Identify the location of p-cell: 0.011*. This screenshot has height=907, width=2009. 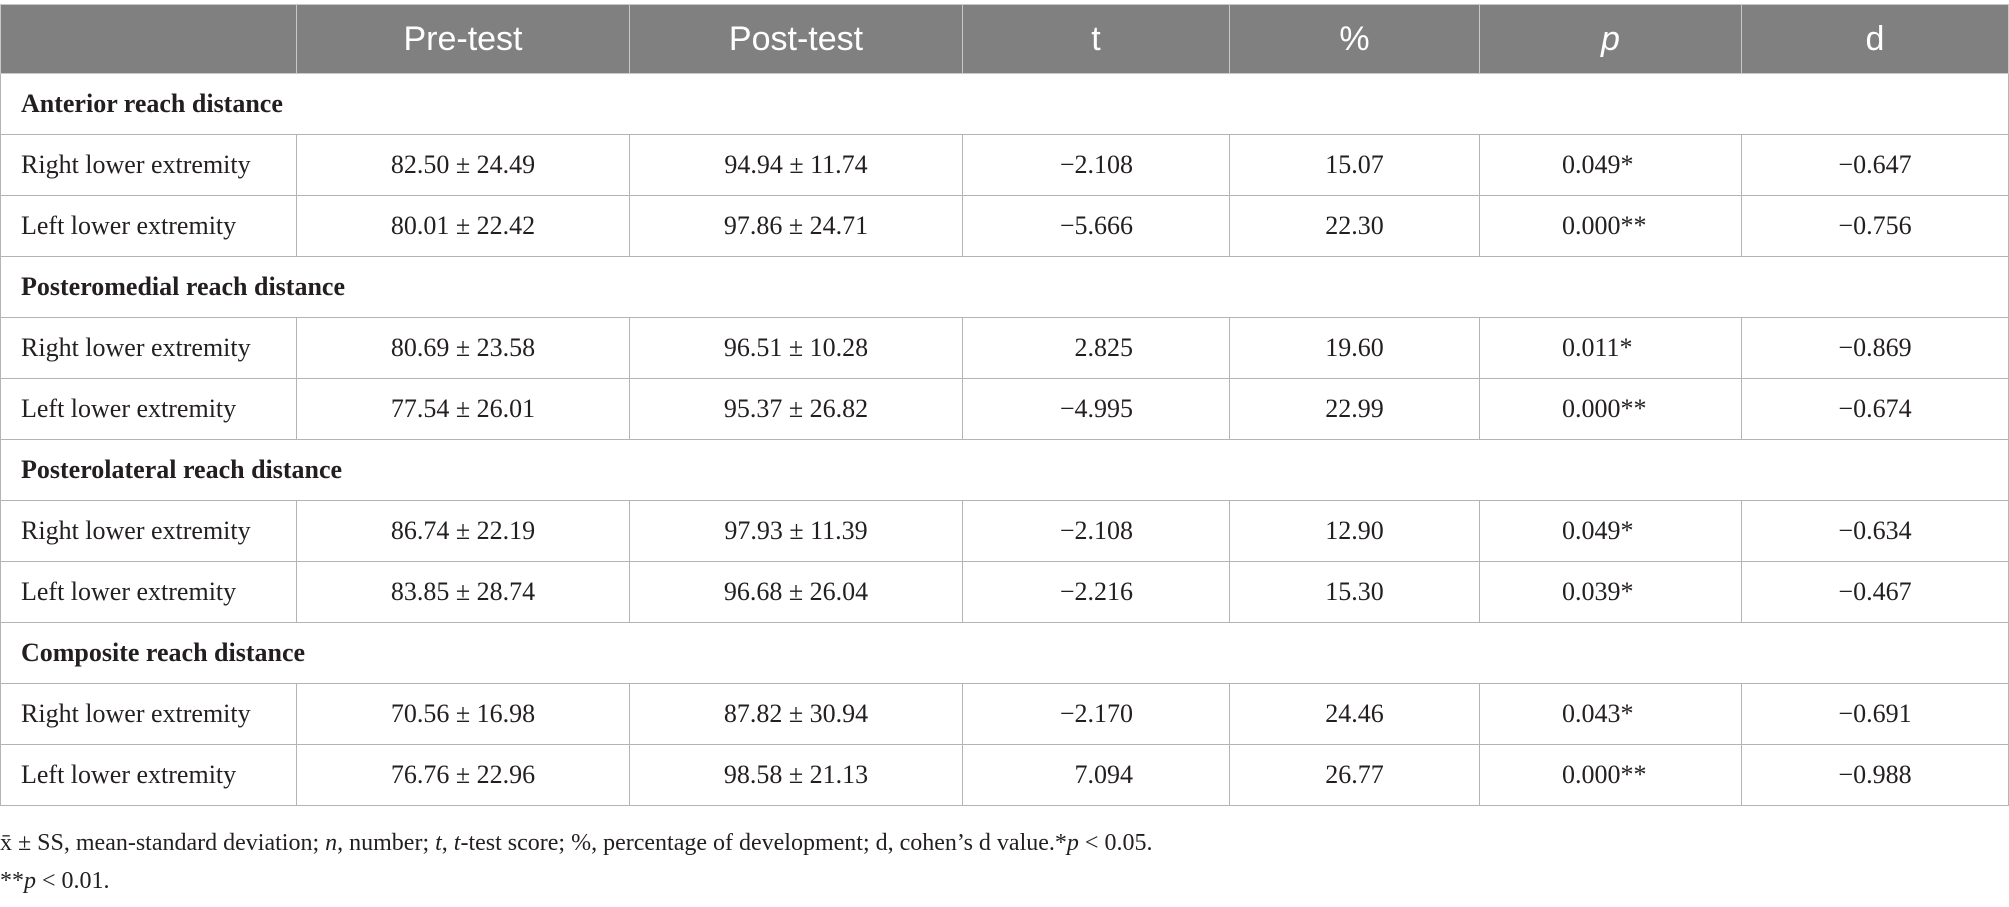
(1610, 348).